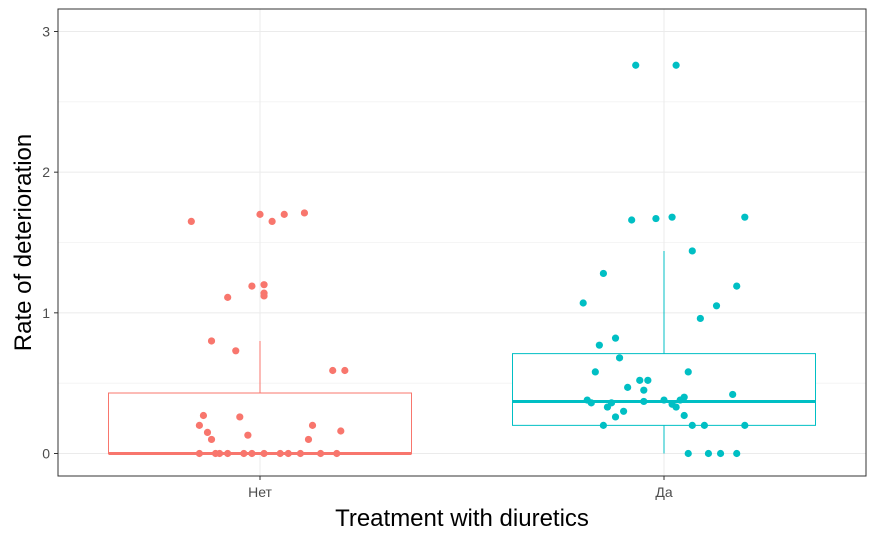 The width and height of the screenshot is (875, 540). Describe the element at coordinates (46, 172) in the screenshot. I see `y-tick-label: 2` at that location.